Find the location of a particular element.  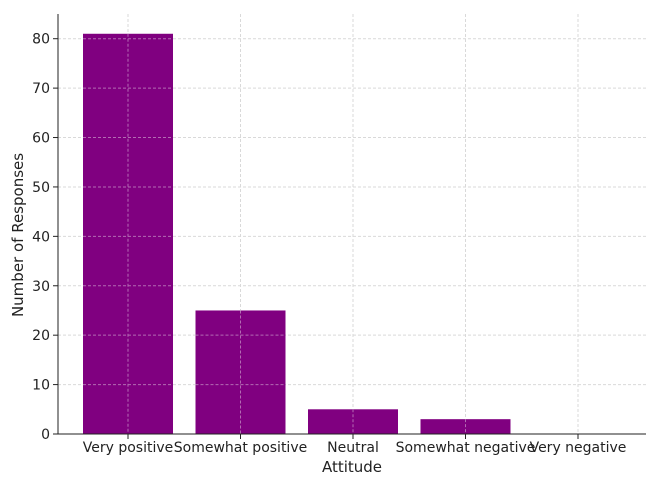

x-axis-label: Attitude is located at coordinates (352, 466).